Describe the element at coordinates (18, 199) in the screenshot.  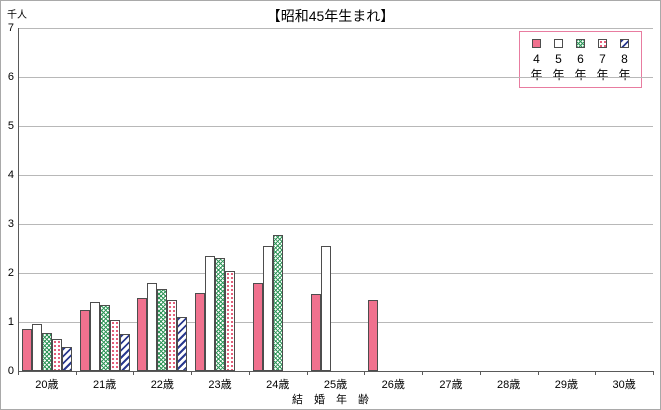
I see `y-axis-line` at that location.